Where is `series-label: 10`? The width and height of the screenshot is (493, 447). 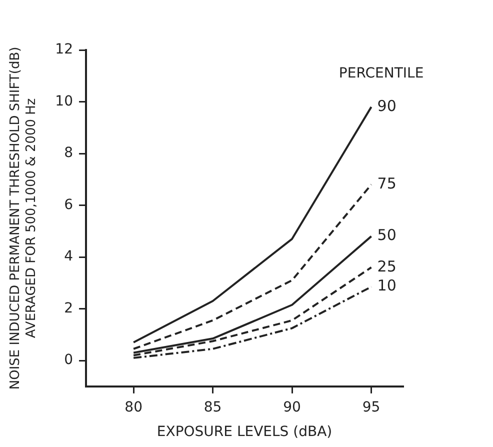
series-label: 10 is located at coordinates (386, 285).